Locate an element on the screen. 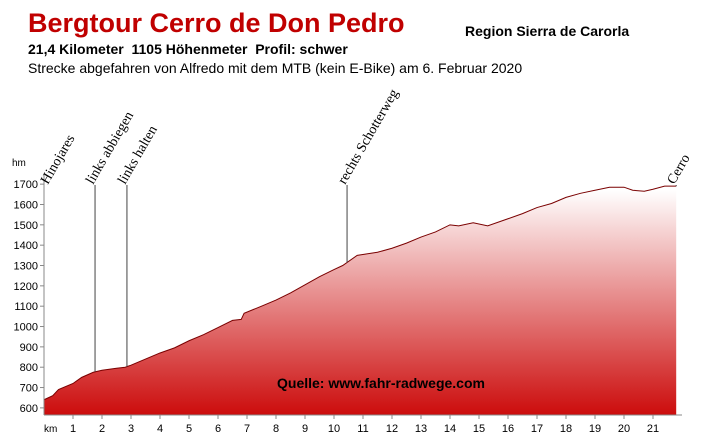 Image resolution: width=726 pixels, height=436 pixels. x-tick-label: 14 is located at coordinates (450, 429).